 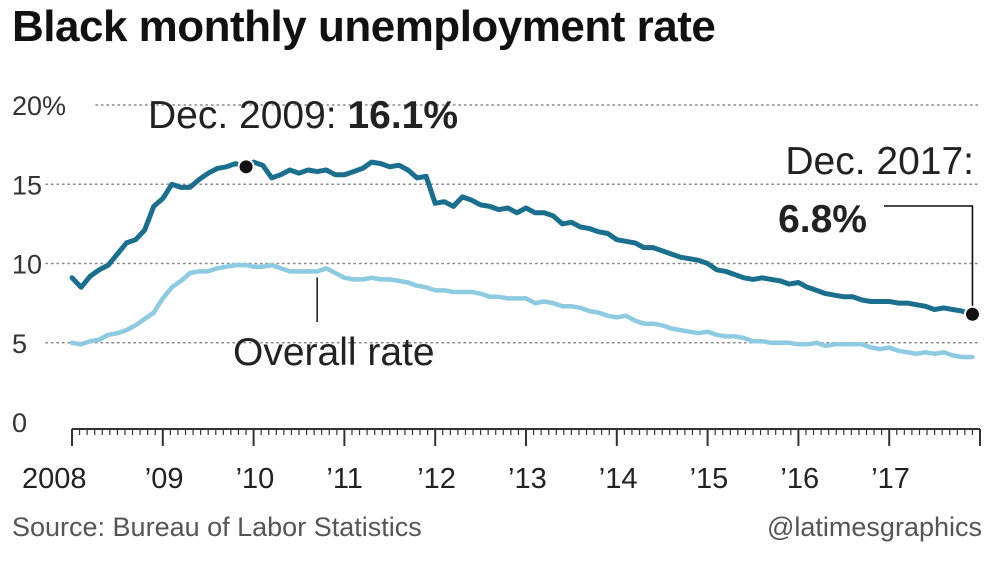 I want to click on x-tick-label: ’15, so click(x=709, y=479).